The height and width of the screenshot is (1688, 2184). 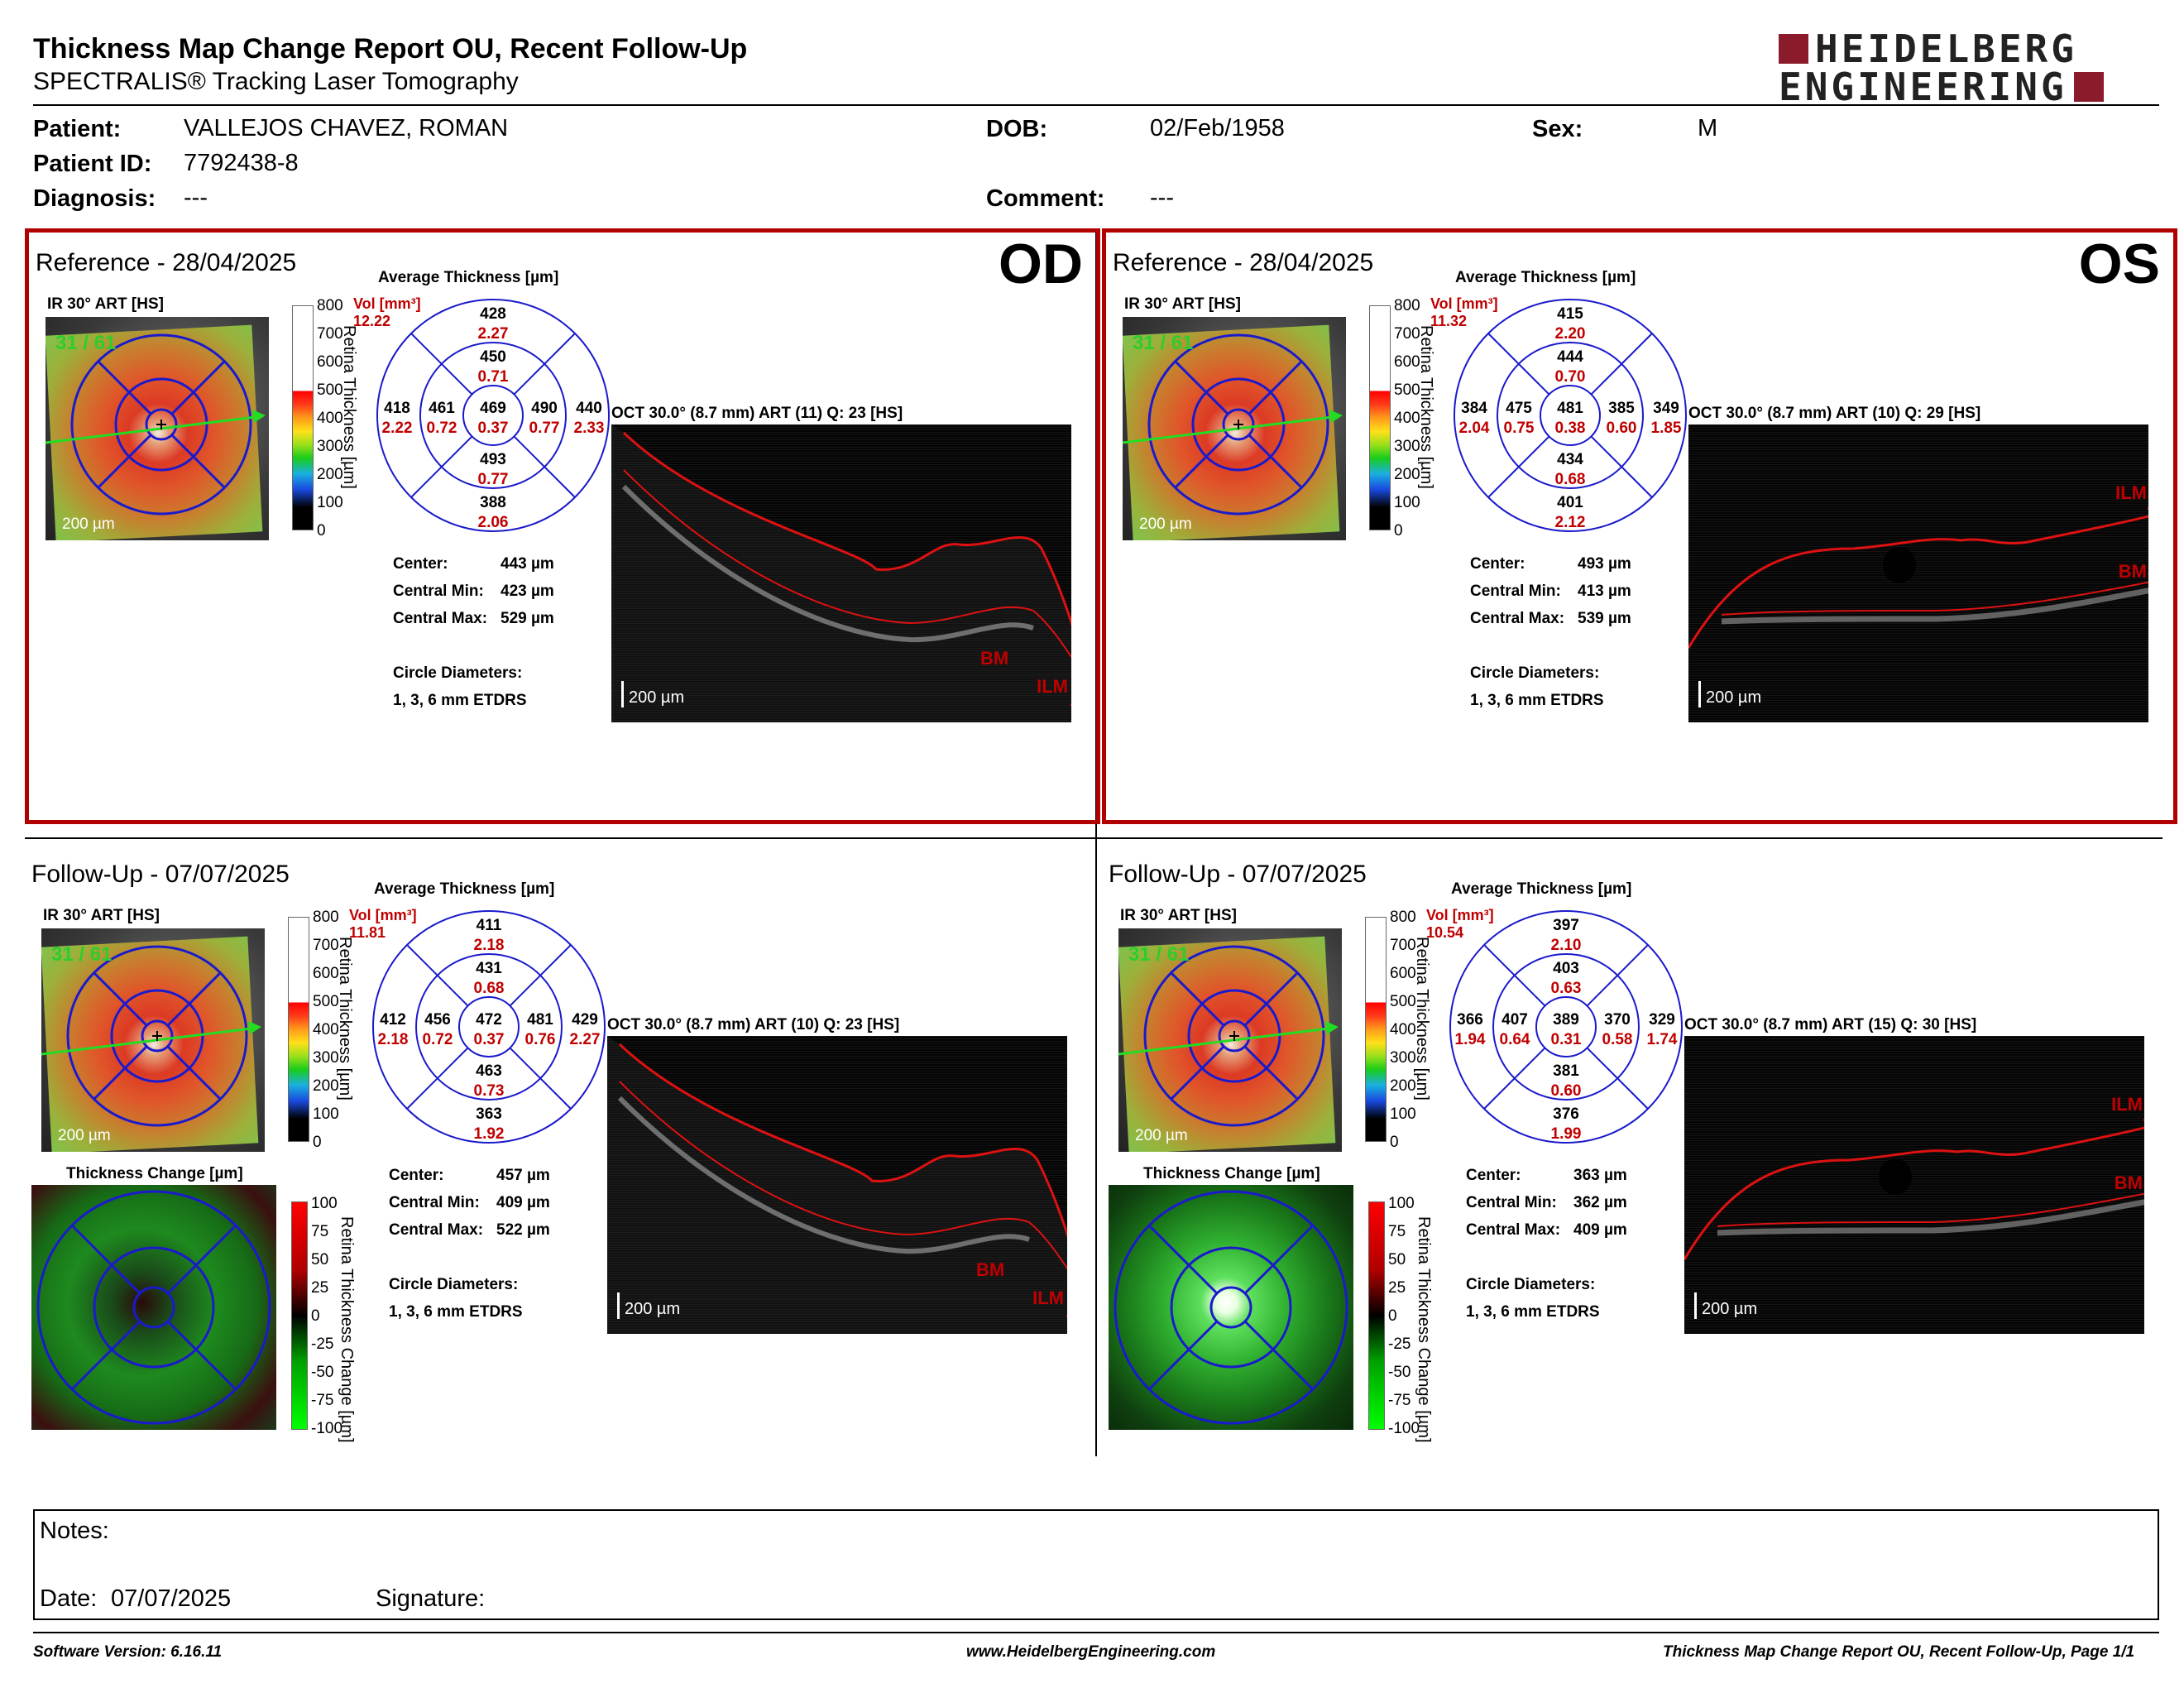 I want to click on etdrs-inner_inf-thickness: 434, so click(x=1570, y=459).